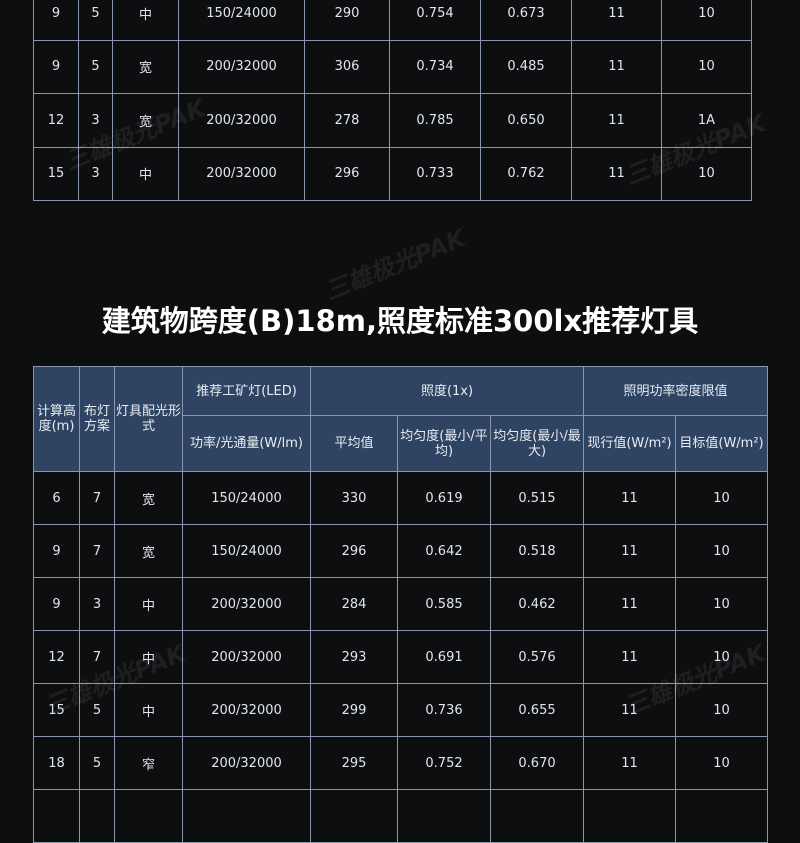 This screenshot has height=843, width=800. Describe the element at coordinates (97, 419) in the screenshot. I see `header-layout: 布灯方案` at that location.